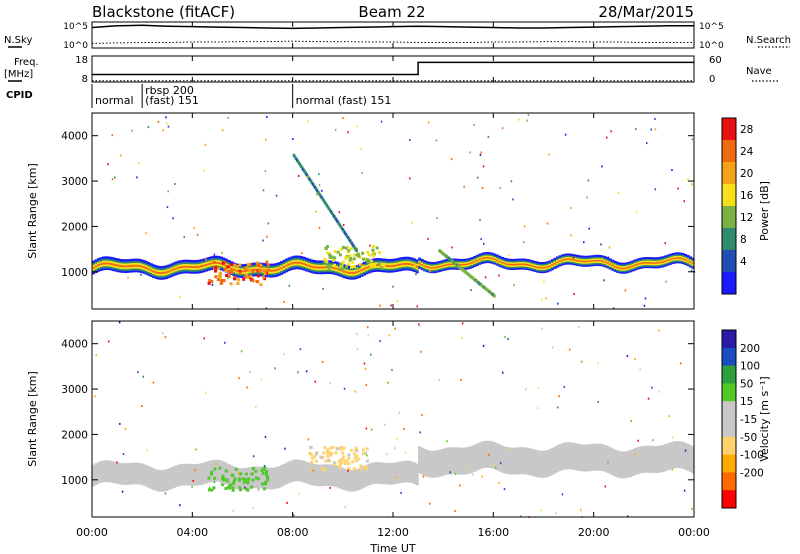 The width and height of the screenshot is (800, 554). Describe the element at coordinates (750, 367) in the screenshot. I see `velocity-colorbar-tick: 100` at that location.